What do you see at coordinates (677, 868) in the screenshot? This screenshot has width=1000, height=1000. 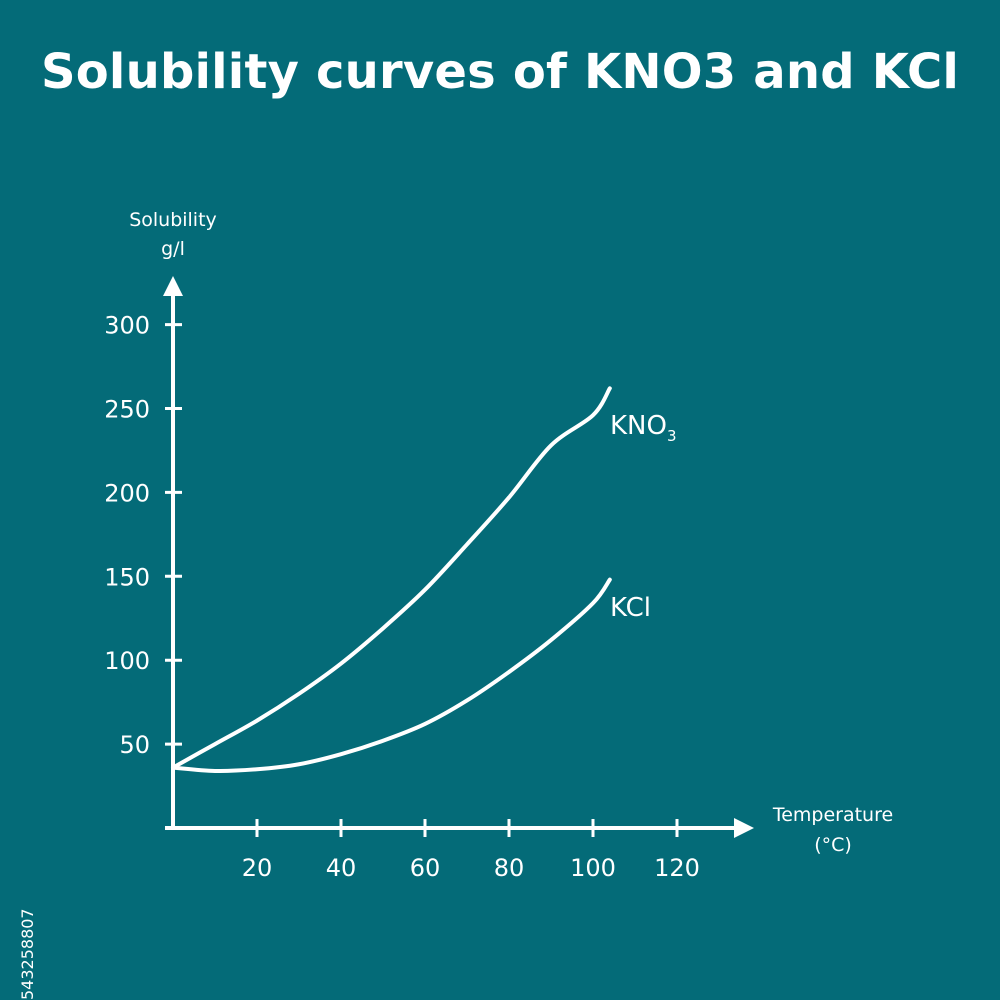 I see `x-tick-label-120: 120` at bounding box center [677, 868].